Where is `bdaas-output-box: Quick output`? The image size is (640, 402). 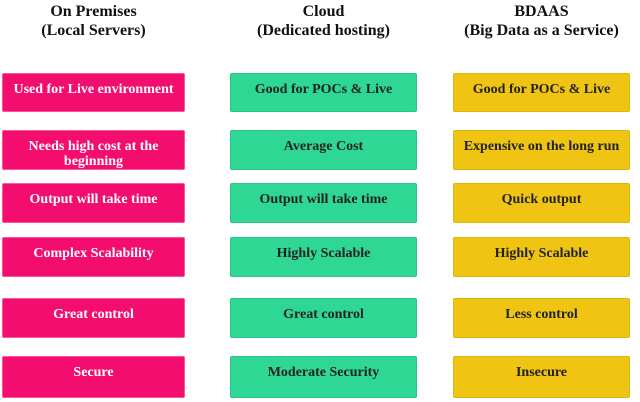
bdaas-output-box: Quick output is located at coordinates (541, 203).